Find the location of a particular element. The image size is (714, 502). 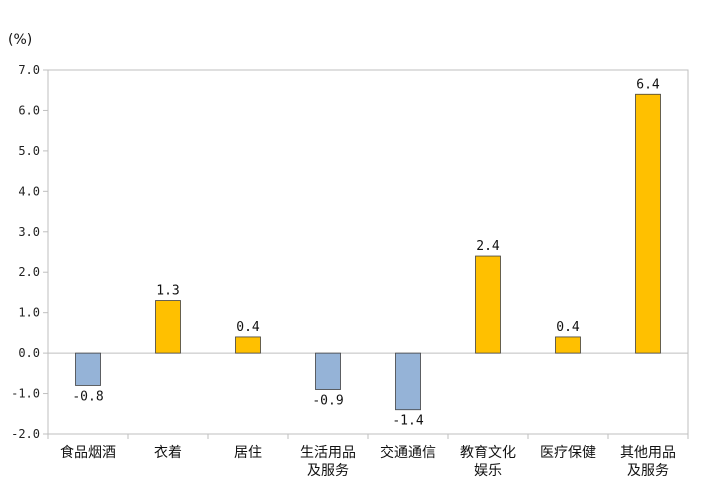

category-label: 衣着 is located at coordinates (168, 453).